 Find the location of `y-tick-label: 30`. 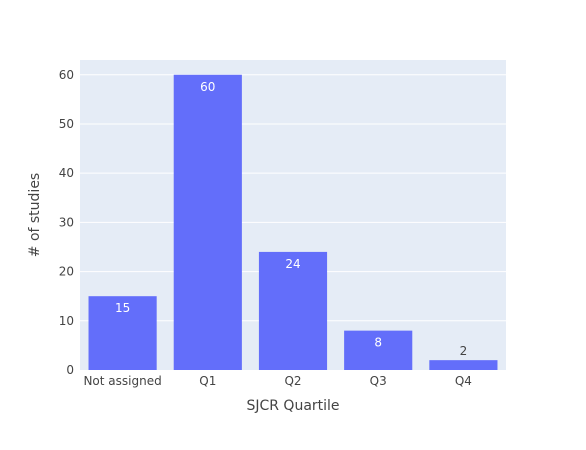

y-tick-label: 30 is located at coordinates (66, 222).